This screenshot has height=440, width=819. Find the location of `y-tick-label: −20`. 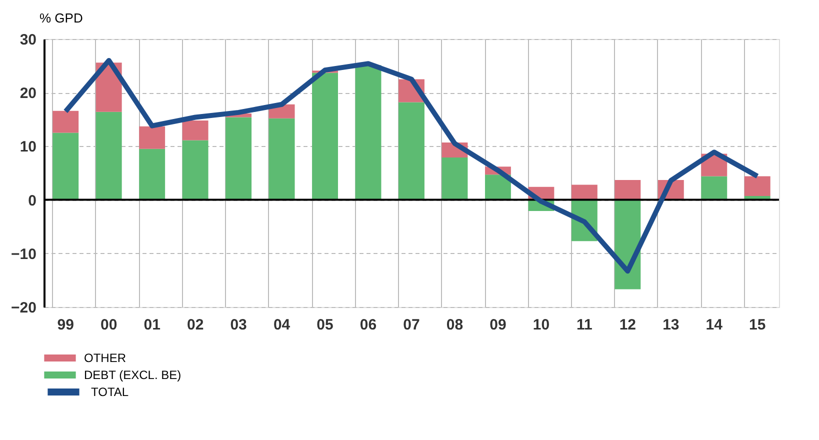

y-tick-label: −20 is located at coordinates (23, 308).